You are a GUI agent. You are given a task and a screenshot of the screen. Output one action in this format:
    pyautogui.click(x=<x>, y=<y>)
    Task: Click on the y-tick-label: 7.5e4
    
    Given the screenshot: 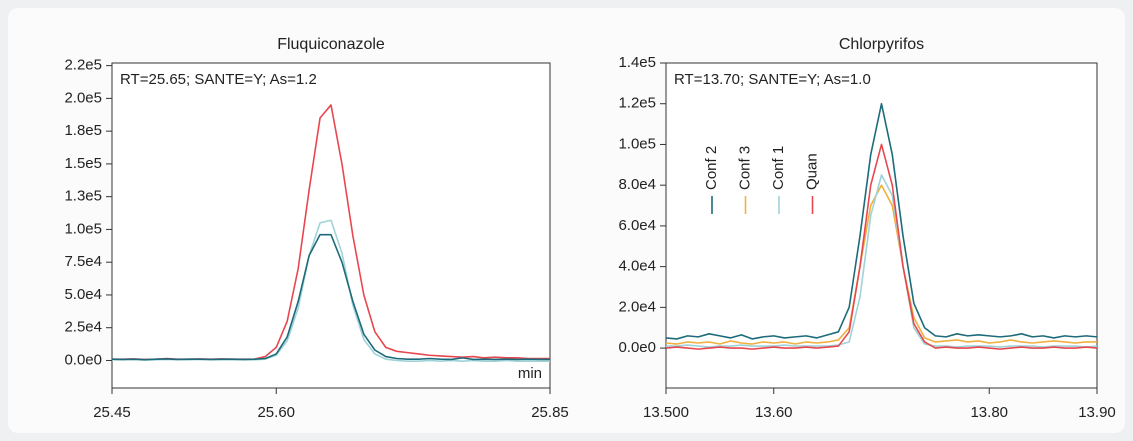 What is the action you would take?
    pyautogui.click(x=83, y=261)
    